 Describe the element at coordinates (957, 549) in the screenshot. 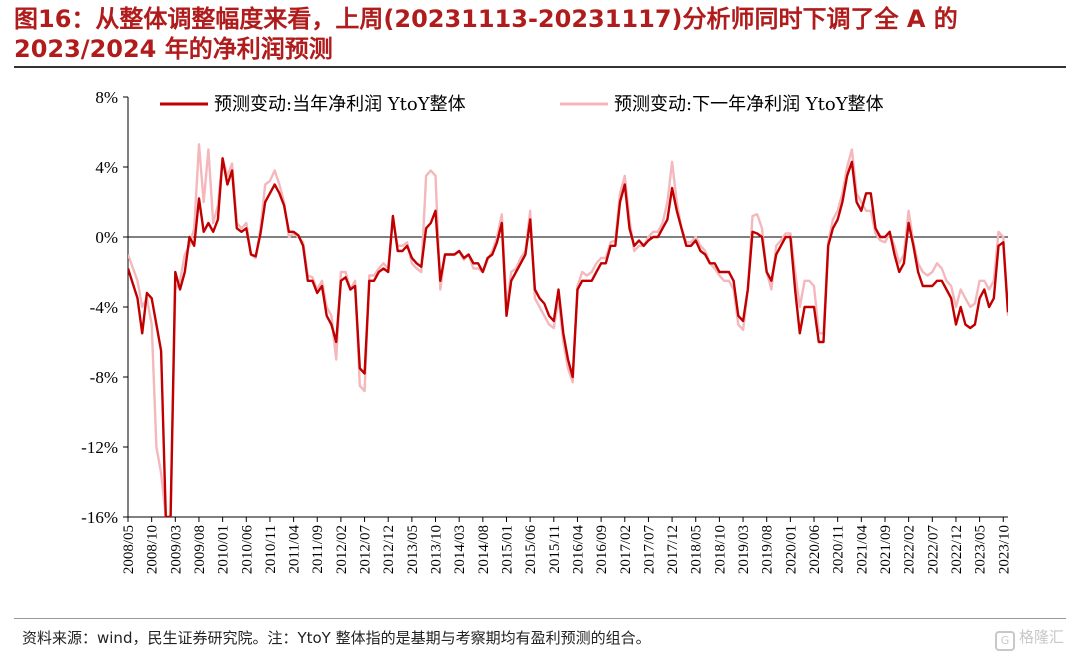

I see `x-tick-label: 2022/12` at that location.